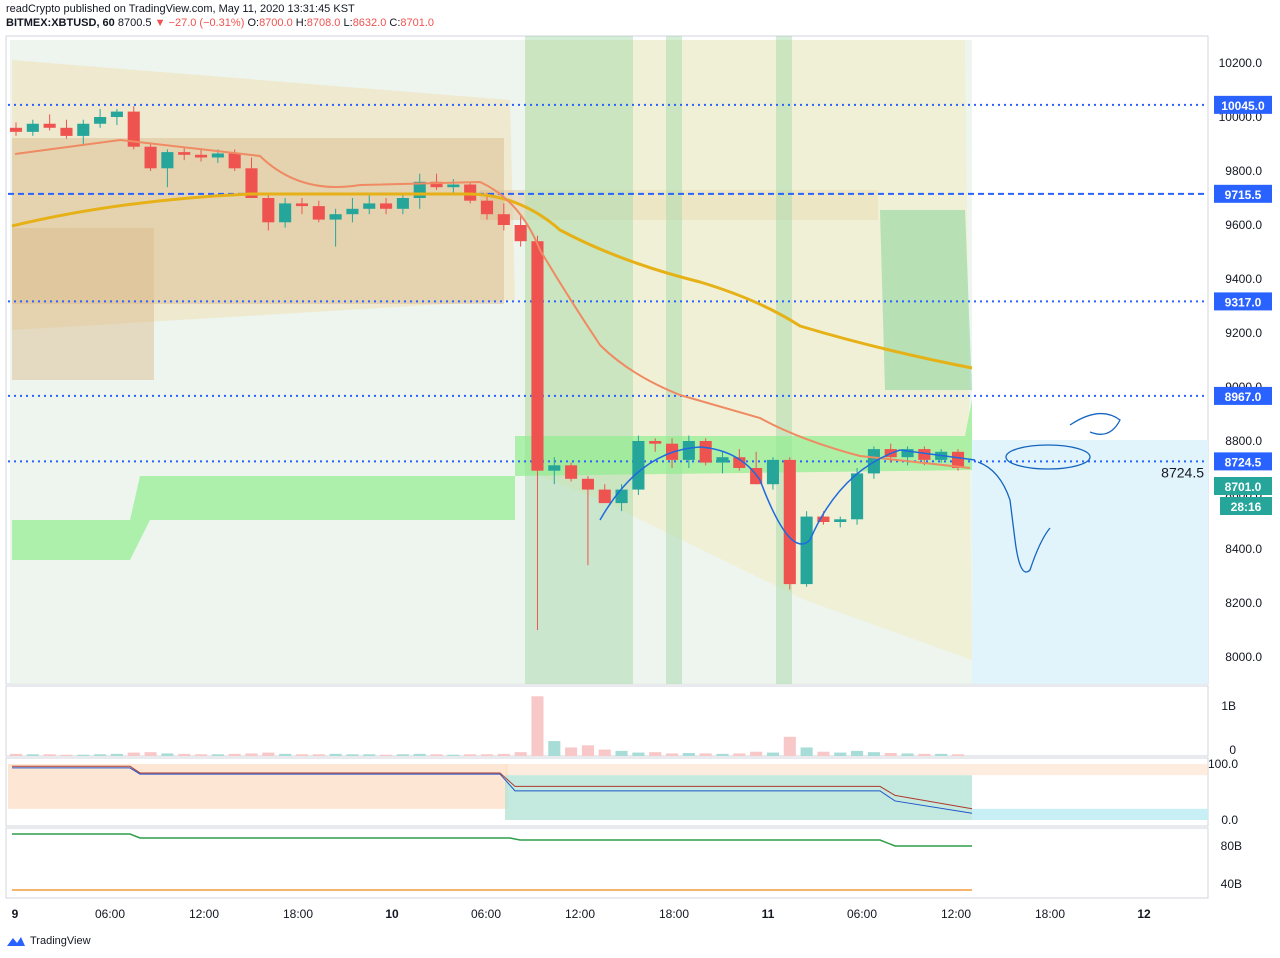 This screenshot has width=1280, height=958. Describe the element at coordinates (1243, 193) in the screenshot. I see `level-tag: 9715.5` at that location.